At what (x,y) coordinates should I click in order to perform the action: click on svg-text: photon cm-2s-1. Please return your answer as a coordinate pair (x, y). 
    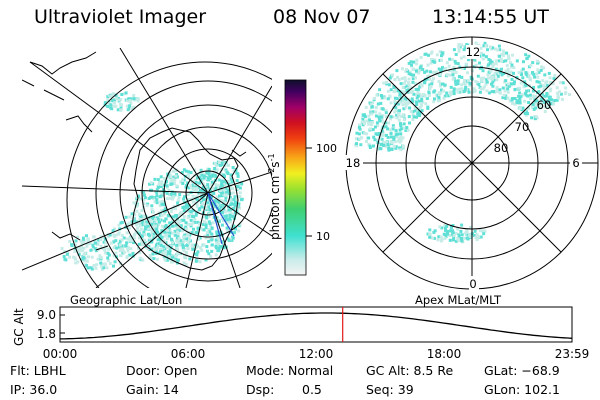
    Looking at the image, I should click on (274, 196).